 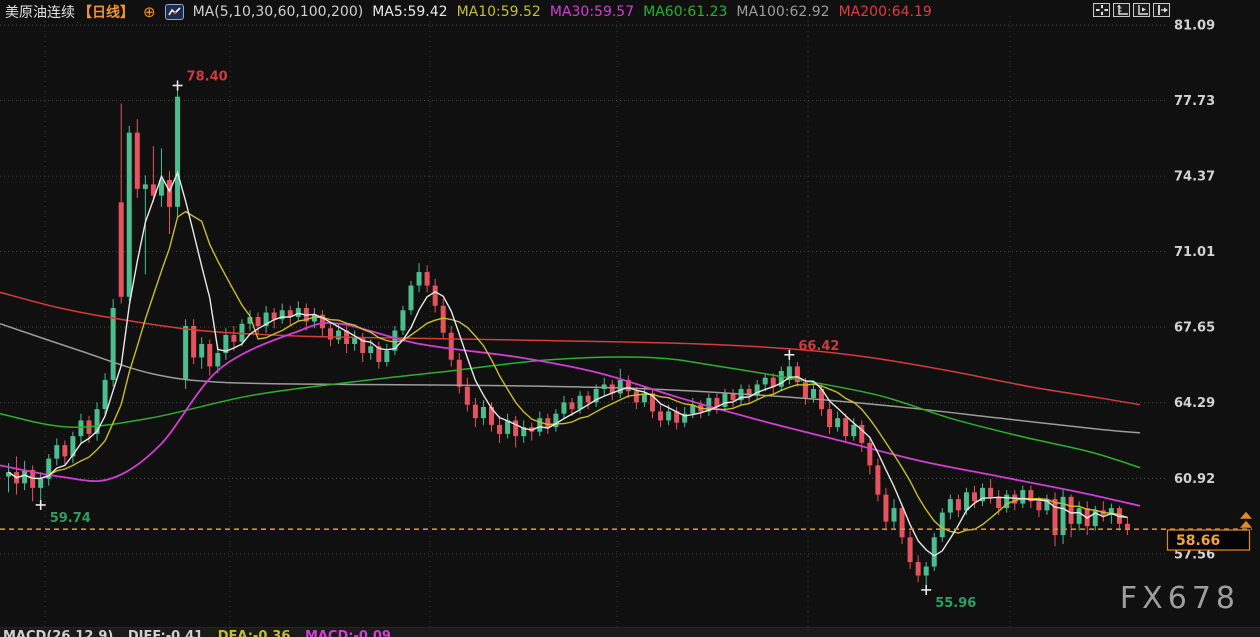 I want to click on y-axis-label: 60.92, so click(x=1194, y=479).